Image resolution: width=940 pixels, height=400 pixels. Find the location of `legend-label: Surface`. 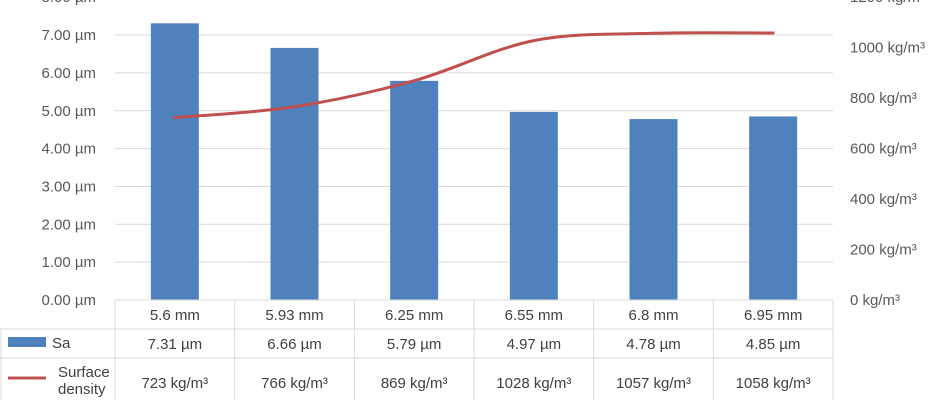

legend-label: Surface is located at coordinates (84, 372).